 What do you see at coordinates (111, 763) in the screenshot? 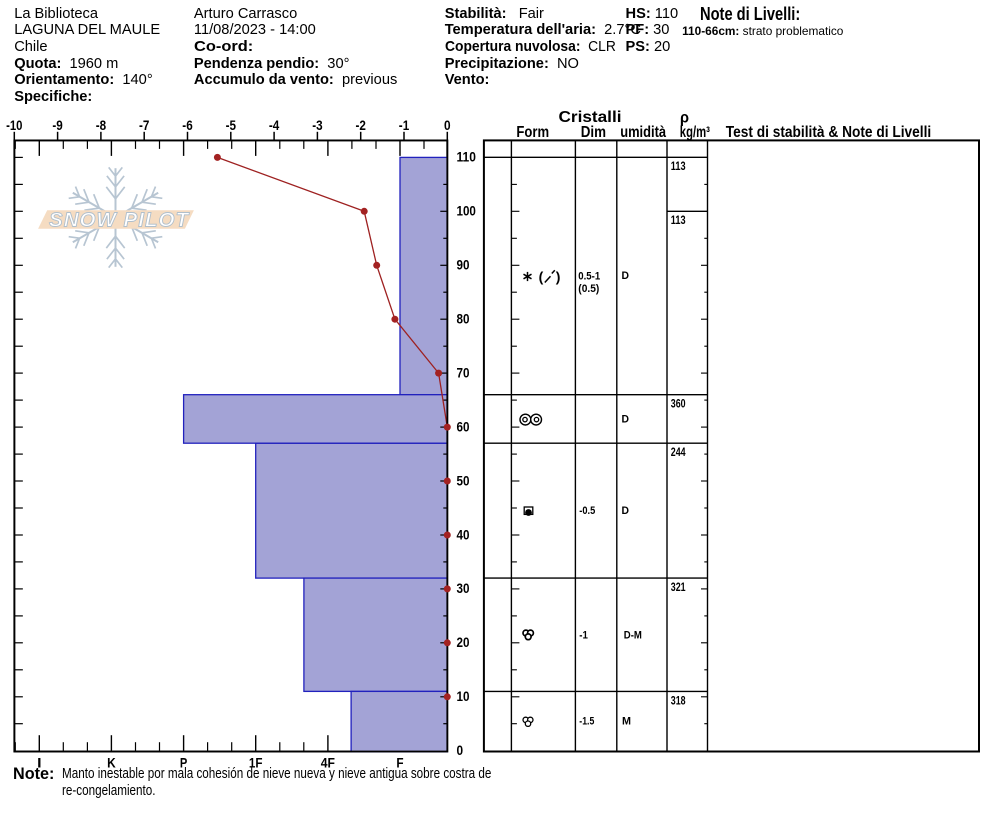
I see `svg-text: K` at bounding box center [111, 763].